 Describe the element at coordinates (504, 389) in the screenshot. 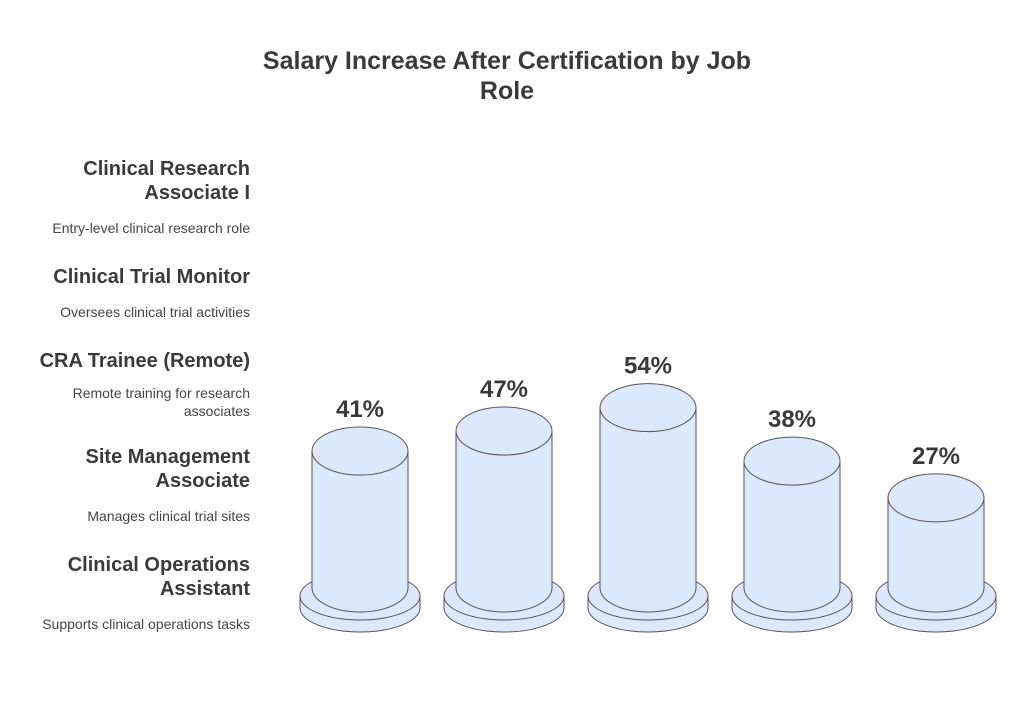

I see `value-label-1: 47%` at that location.